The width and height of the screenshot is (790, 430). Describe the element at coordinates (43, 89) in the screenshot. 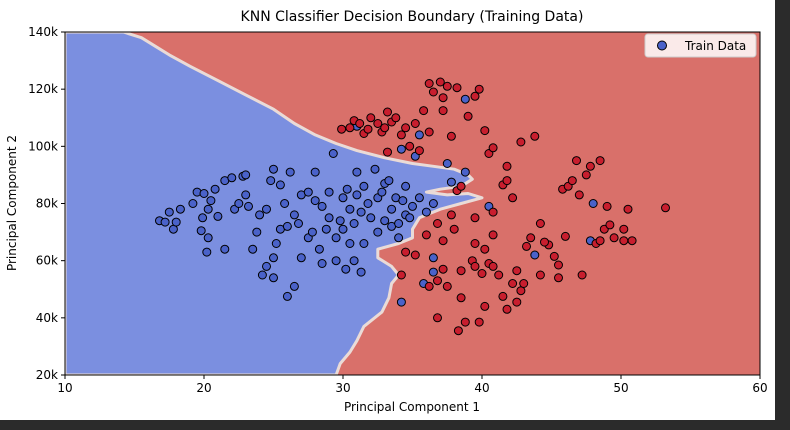

I see `y-tick-label: 120k` at that location.